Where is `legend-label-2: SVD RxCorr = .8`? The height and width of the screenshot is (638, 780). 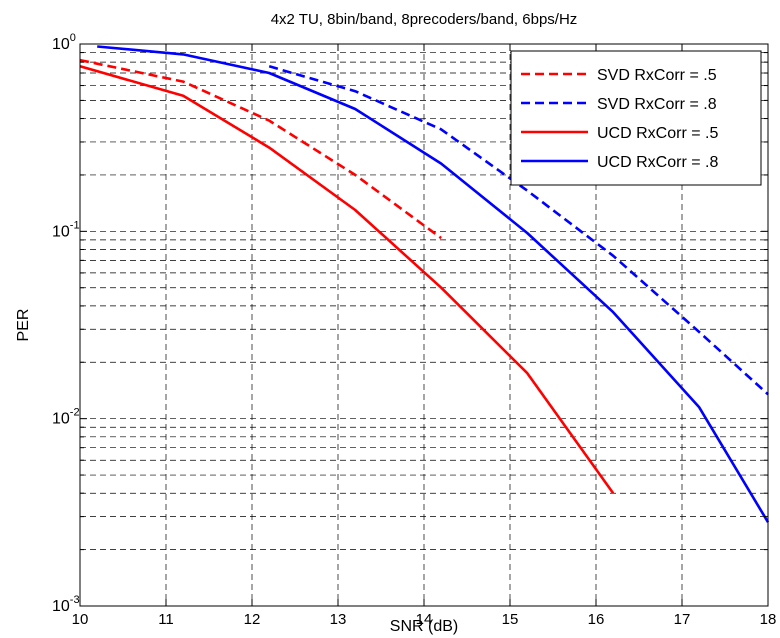
legend-label-2: SVD RxCorr = .8 is located at coordinates (657, 104).